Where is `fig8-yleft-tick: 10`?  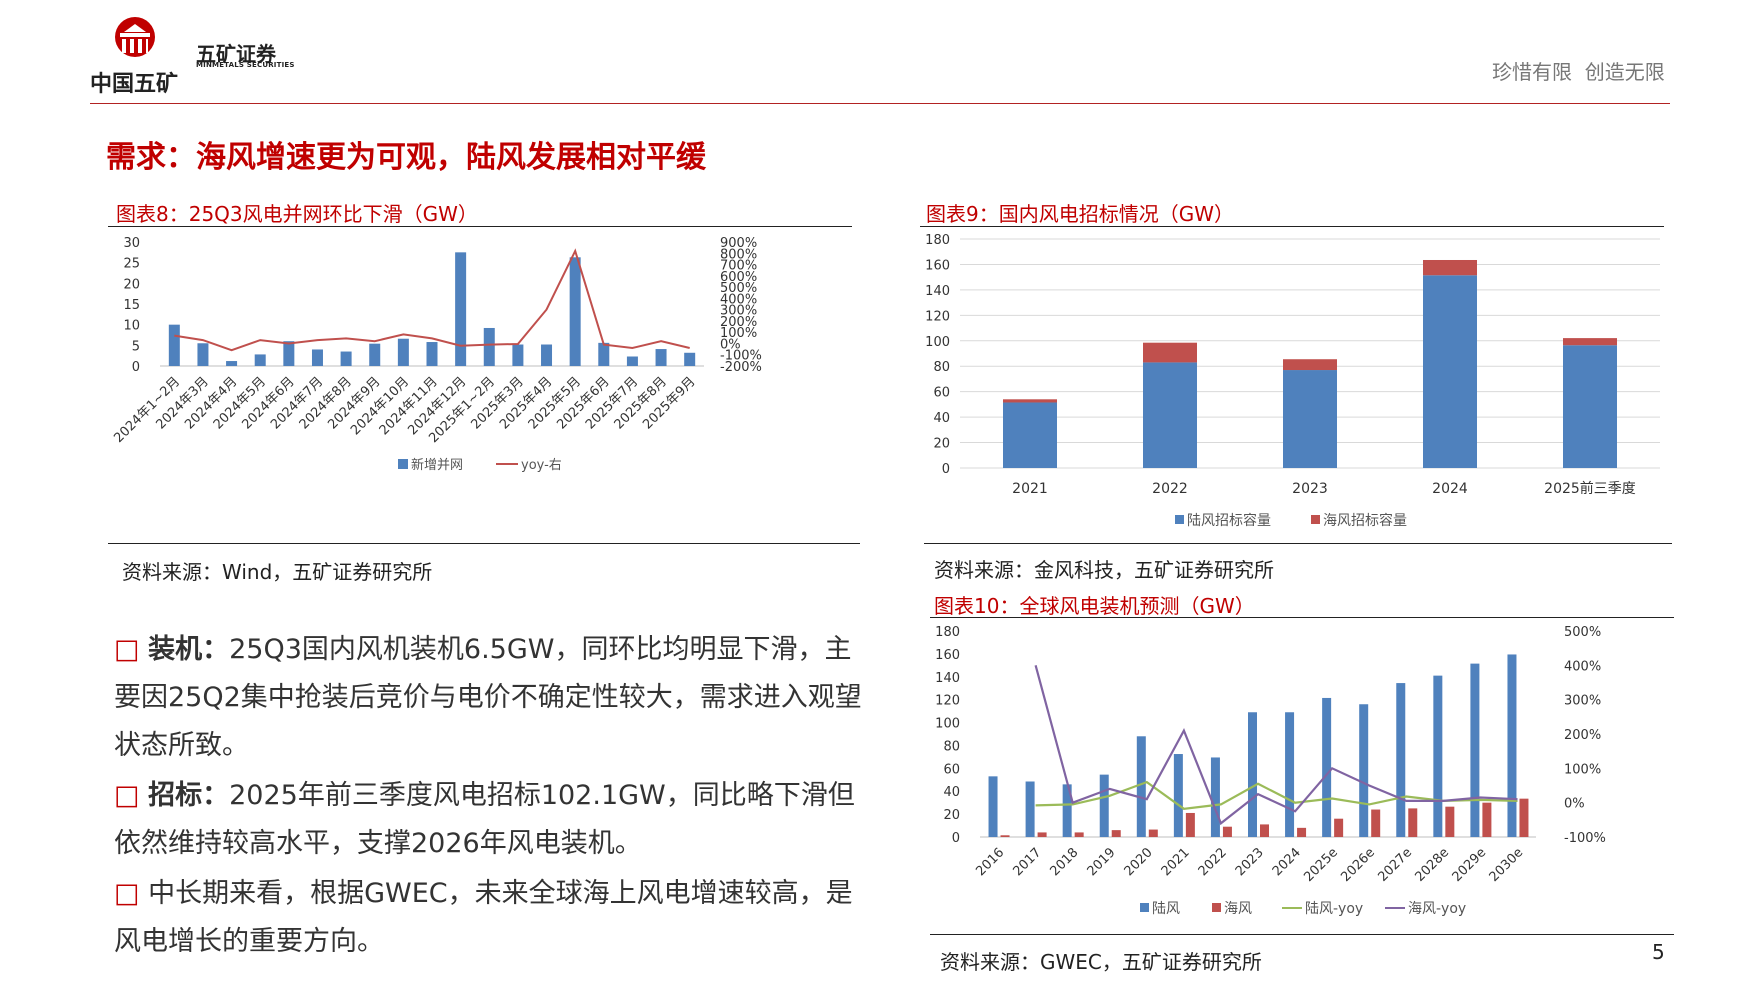
fig8-yleft-tick: 10 is located at coordinates (131, 326).